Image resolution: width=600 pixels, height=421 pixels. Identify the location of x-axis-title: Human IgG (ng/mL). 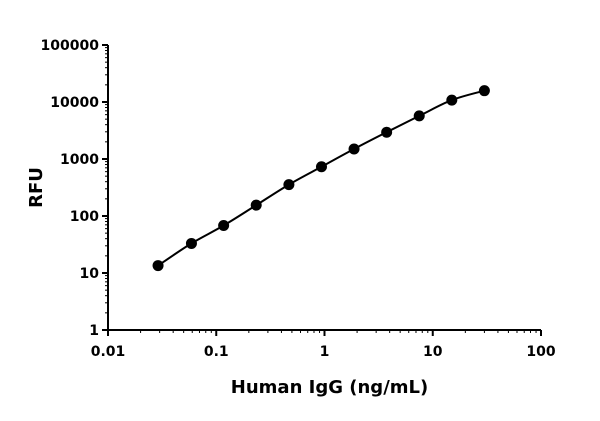
(329, 387).